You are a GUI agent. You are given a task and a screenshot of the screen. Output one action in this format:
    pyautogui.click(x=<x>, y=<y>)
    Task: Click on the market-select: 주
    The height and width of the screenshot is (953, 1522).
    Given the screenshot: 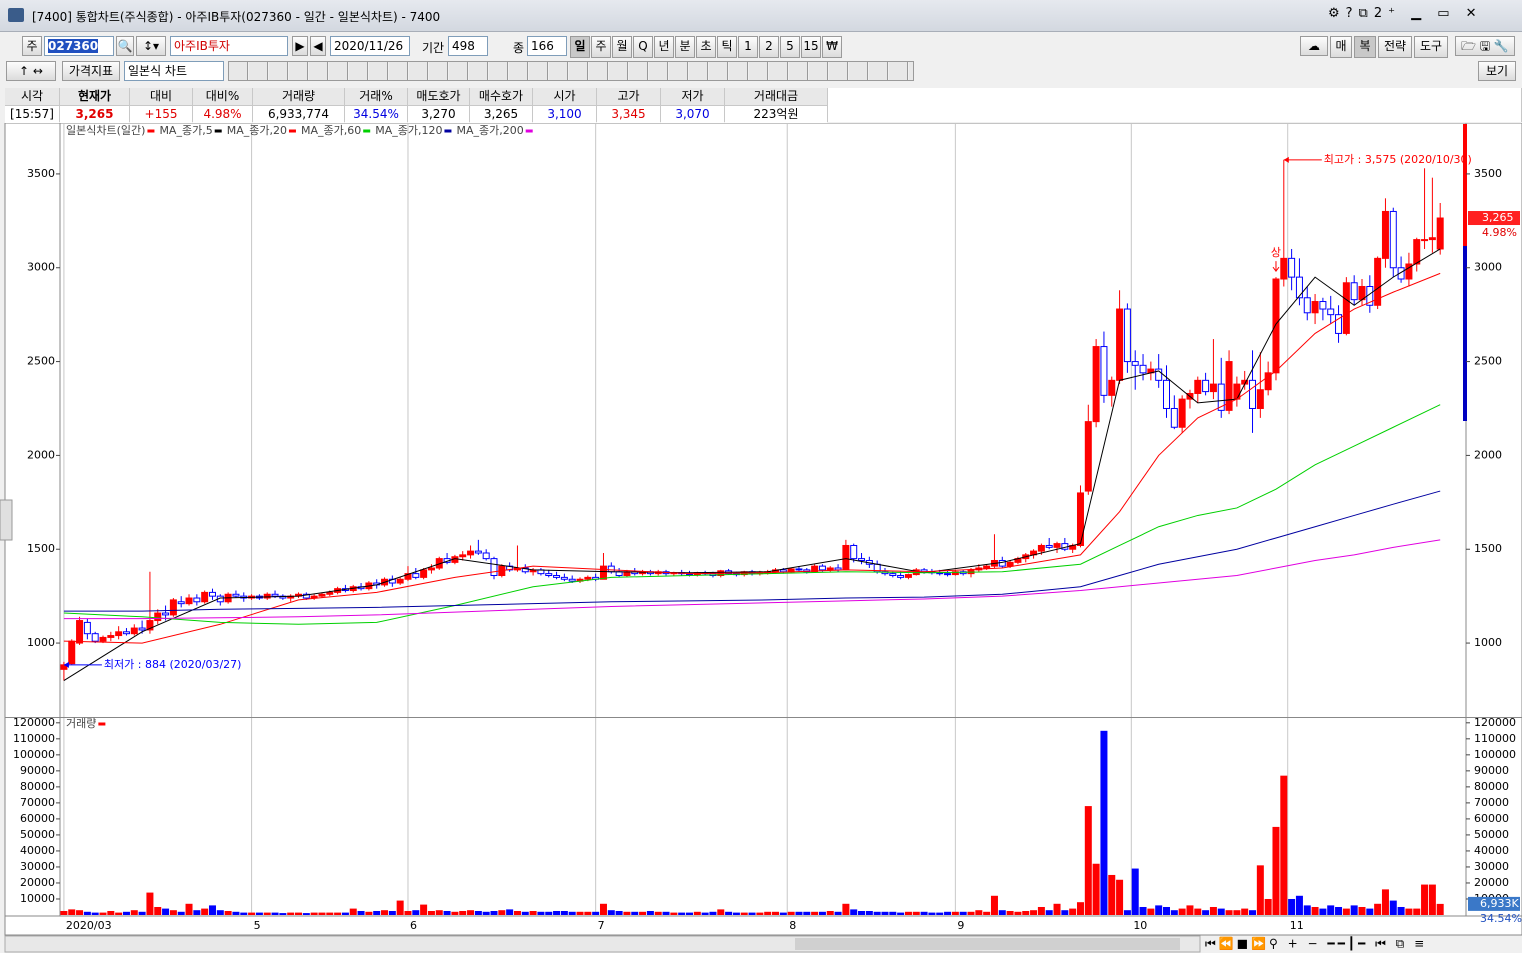 What is the action you would take?
    pyautogui.click(x=32, y=46)
    